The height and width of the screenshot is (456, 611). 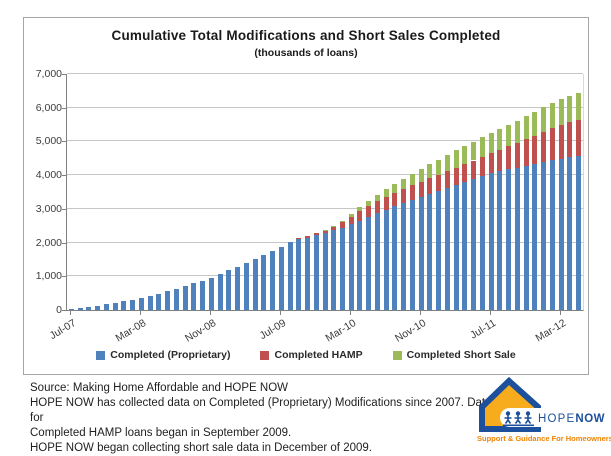 What do you see at coordinates (48, 74) in the screenshot?
I see `y-axis-tick-label: 7,000` at bounding box center [48, 74].